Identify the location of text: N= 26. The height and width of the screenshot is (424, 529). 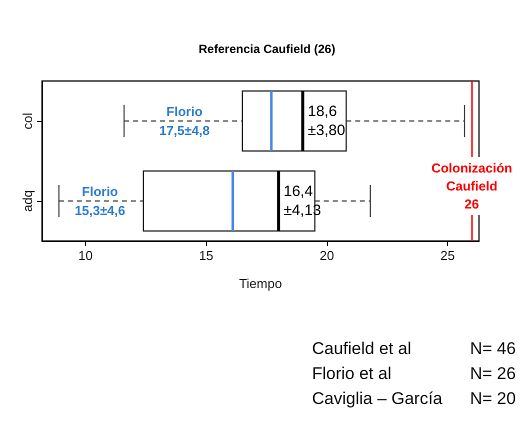
(493, 373).